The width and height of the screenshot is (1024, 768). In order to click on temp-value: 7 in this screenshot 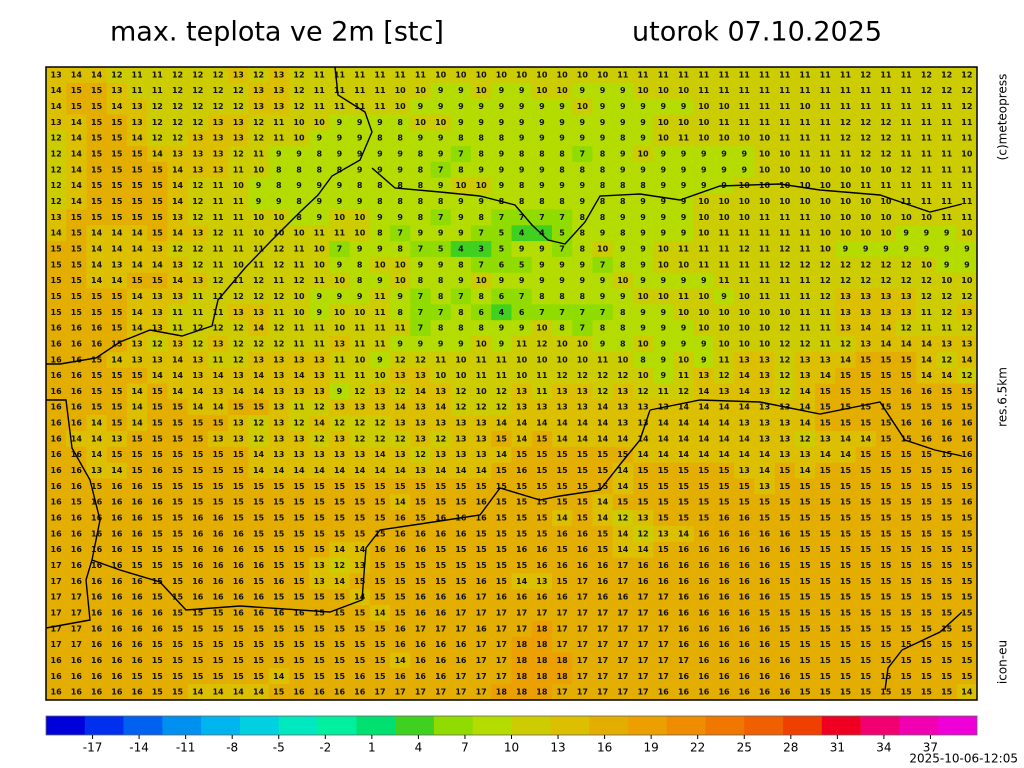, I will do `click(562, 312)`.